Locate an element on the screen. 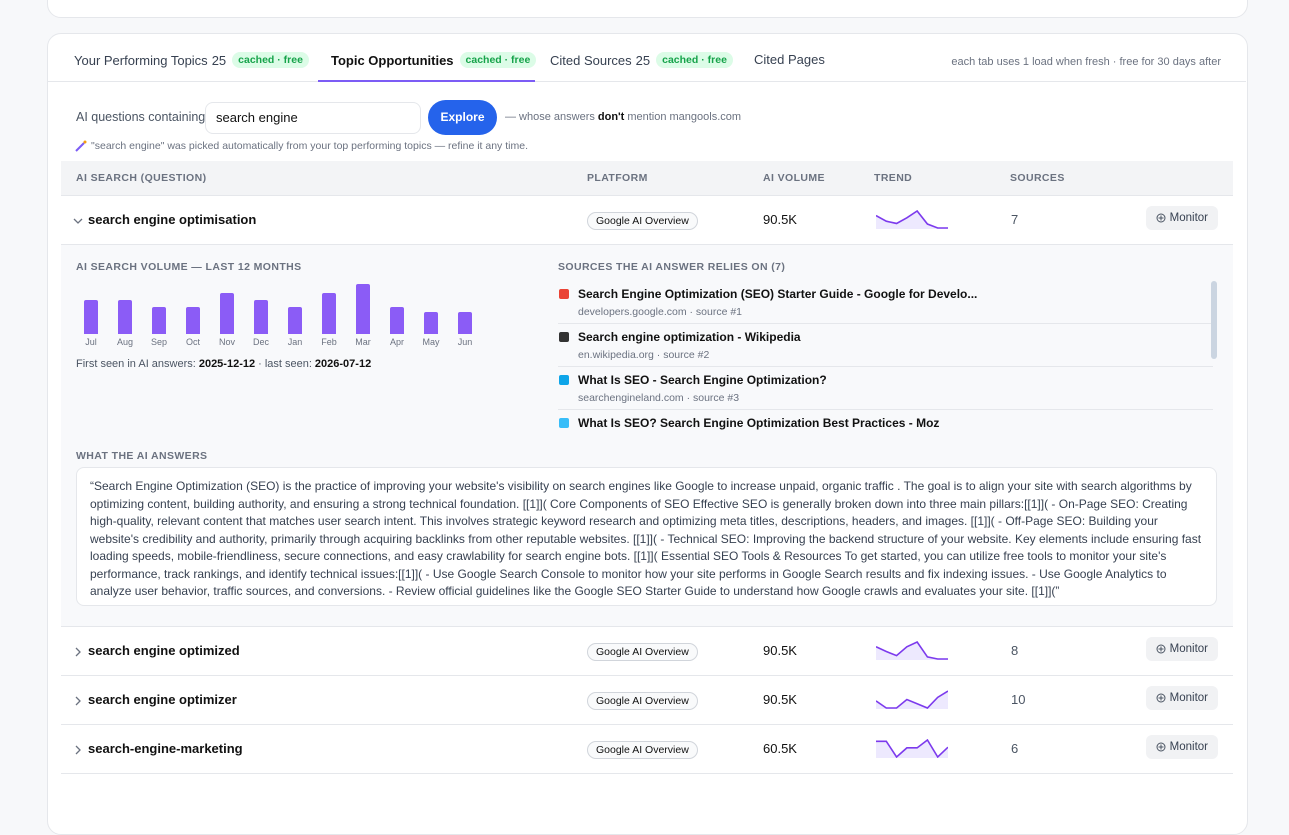 The width and height of the screenshot is (1289, 835). month-label: Jan is located at coordinates (295, 342).